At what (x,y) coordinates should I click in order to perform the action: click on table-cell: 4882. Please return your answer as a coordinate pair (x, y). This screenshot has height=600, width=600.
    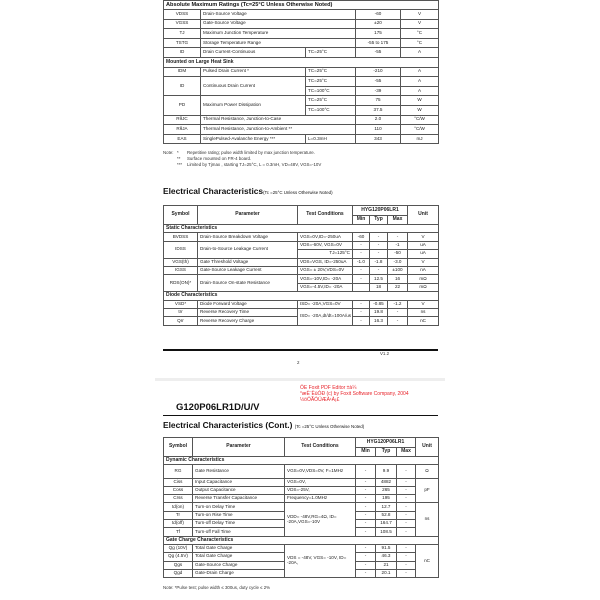
    Looking at the image, I should click on (386, 482).